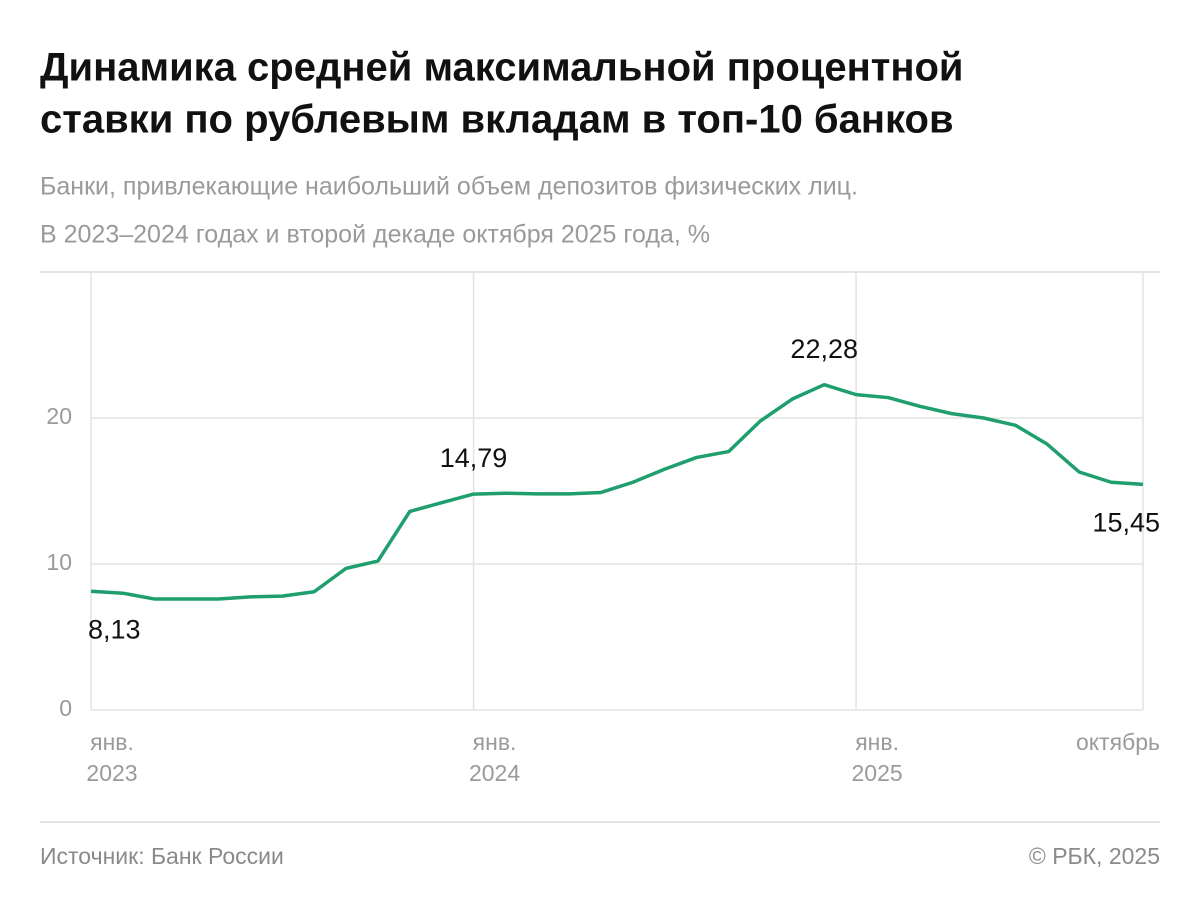 The height and width of the screenshot is (914, 1200). What do you see at coordinates (59, 416) in the screenshot?
I see `y-tick-label: 20` at bounding box center [59, 416].